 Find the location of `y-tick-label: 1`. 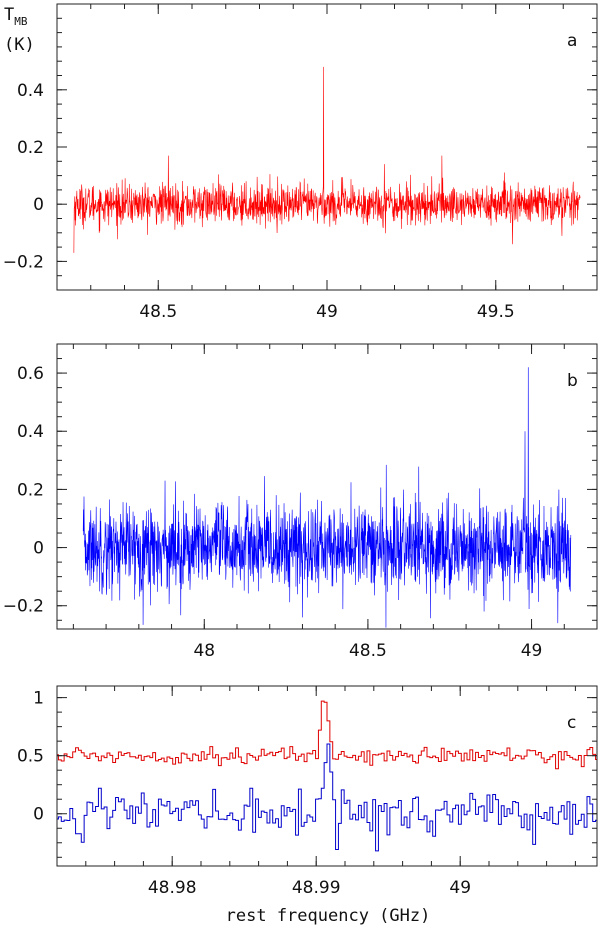

y-tick-label: 1 is located at coordinates (38, 699).